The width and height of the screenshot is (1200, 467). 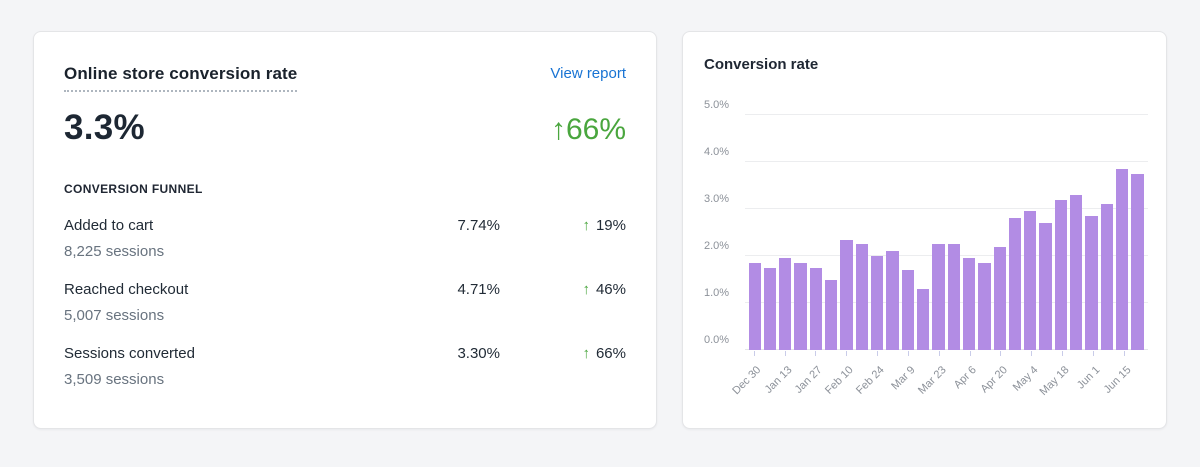 I want to click on headline-metrics: 3.3% ↑66%, so click(x=345, y=128).